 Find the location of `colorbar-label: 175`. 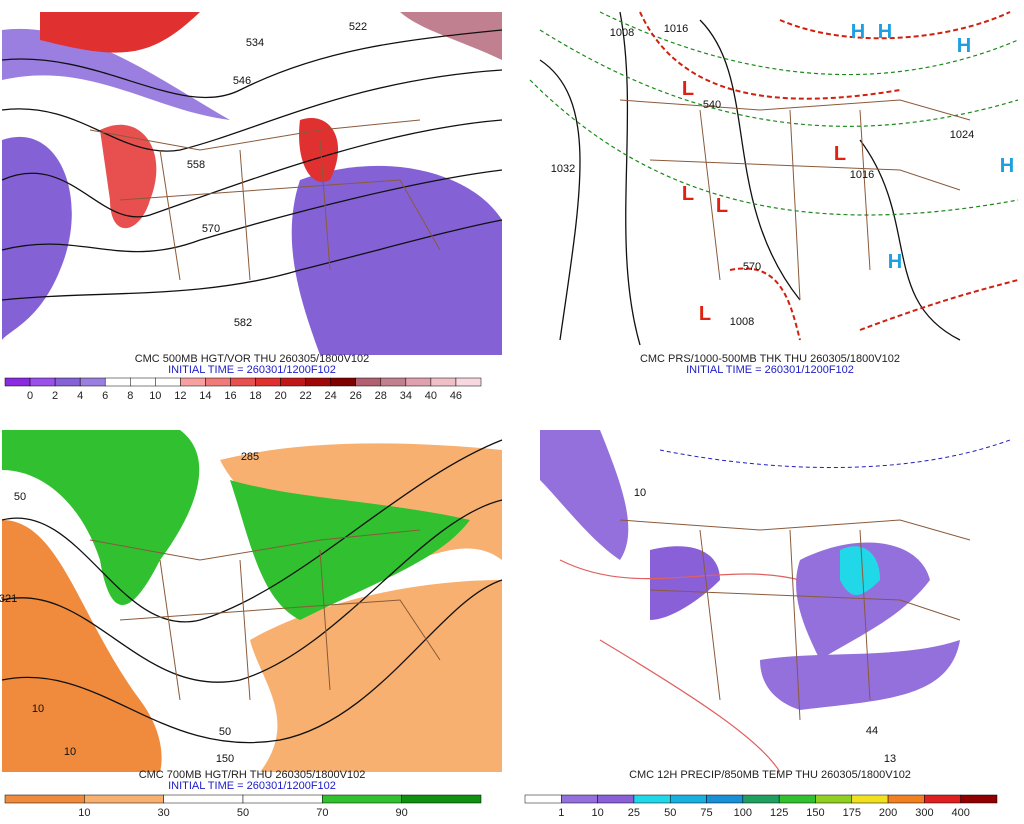

colorbar-label: 175 is located at coordinates (852, 813).